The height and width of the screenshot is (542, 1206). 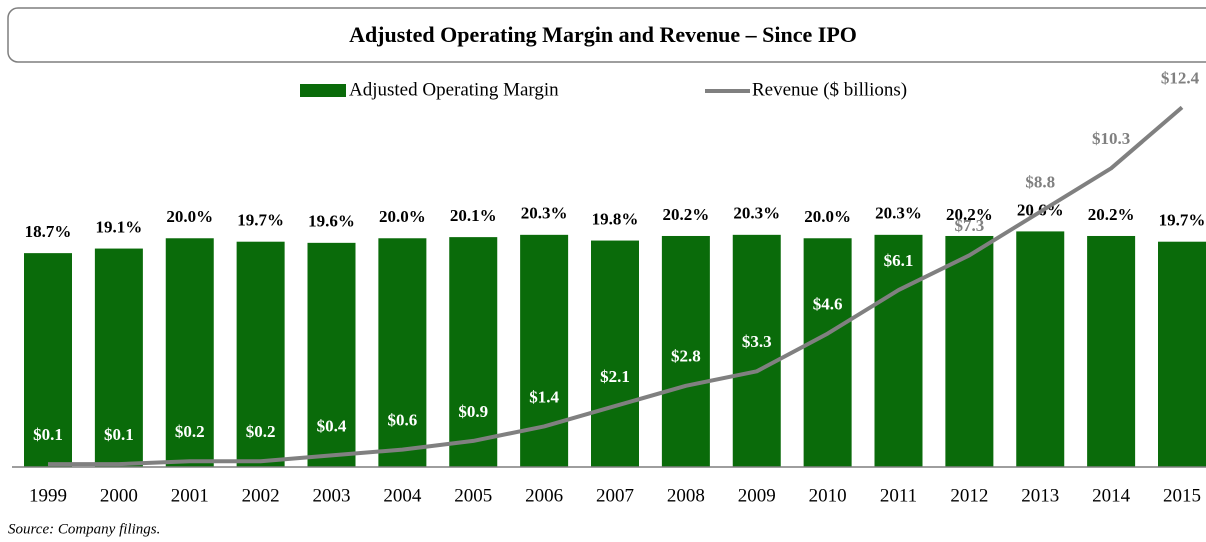 I want to click on data-label: $1.4, so click(x=544, y=396).